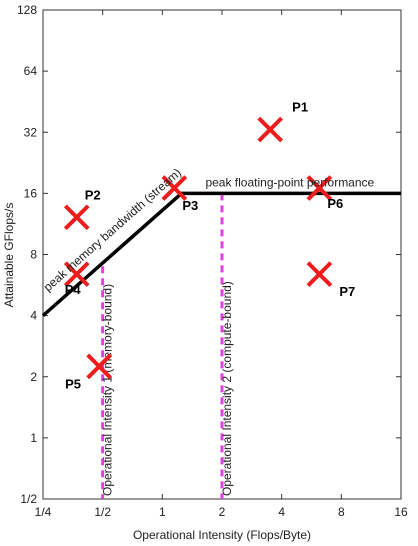 This screenshot has height=546, width=418. Describe the element at coordinates (222, 512) in the screenshot. I see `x-tick-label: 2` at that location.